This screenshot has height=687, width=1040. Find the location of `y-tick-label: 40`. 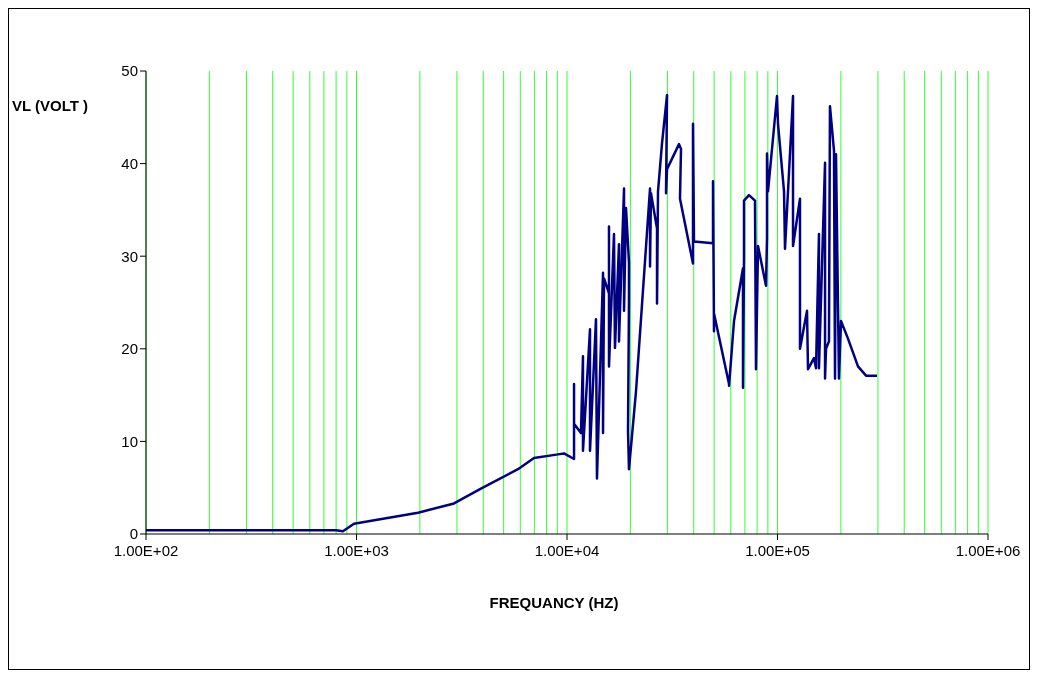

y-tick-label: 40 is located at coordinates (129, 163).